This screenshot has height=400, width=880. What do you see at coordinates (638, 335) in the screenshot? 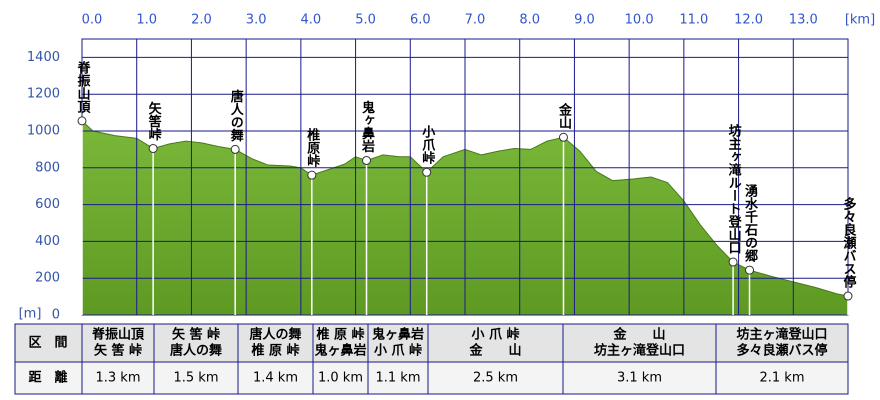
I see `segment-from: 金 山` at bounding box center [638, 335].